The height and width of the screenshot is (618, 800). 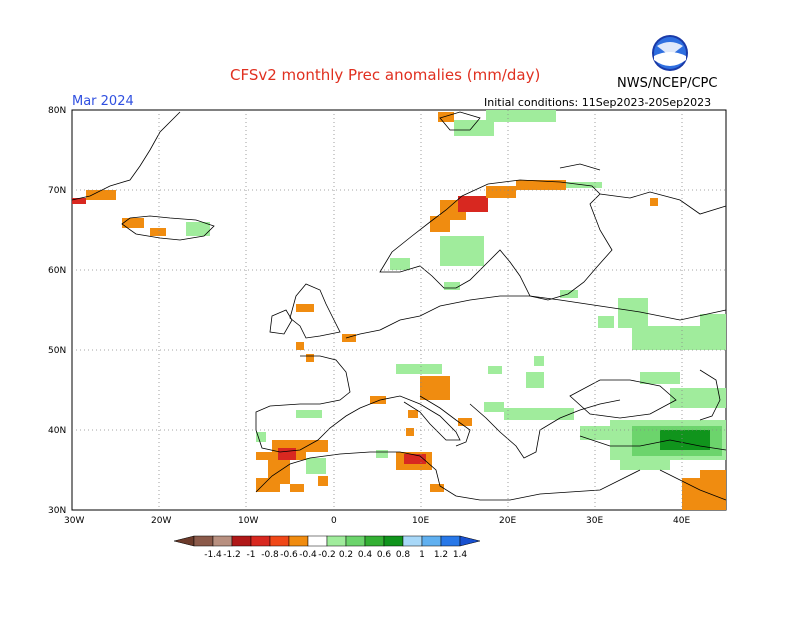 What do you see at coordinates (598, 102) in the screenshot?
I see `initial-conditions: Initial conditions: 11Sep2023-20Sep2023` at bounding box center [598, 102].